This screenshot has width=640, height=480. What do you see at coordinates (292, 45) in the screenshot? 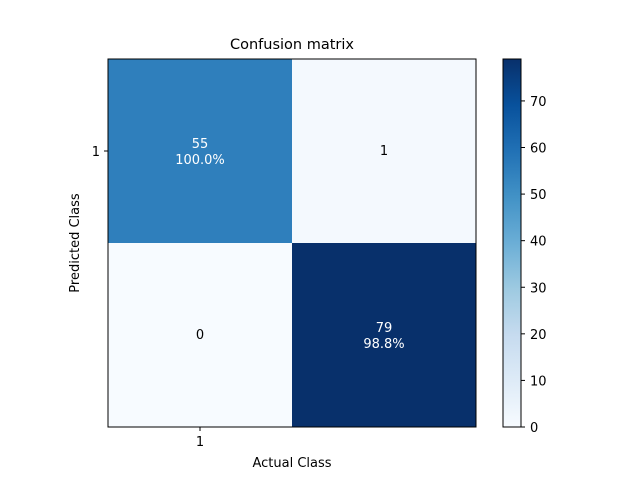
I see `chart-title: Confusion matrix` at bounding box center [292, 45].